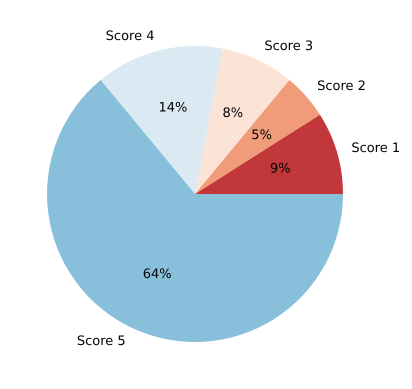 The image size is (412, 389). Describe the element at coordinates (233, 114) in the screenshot. I see `data-label: 8%` at that location.